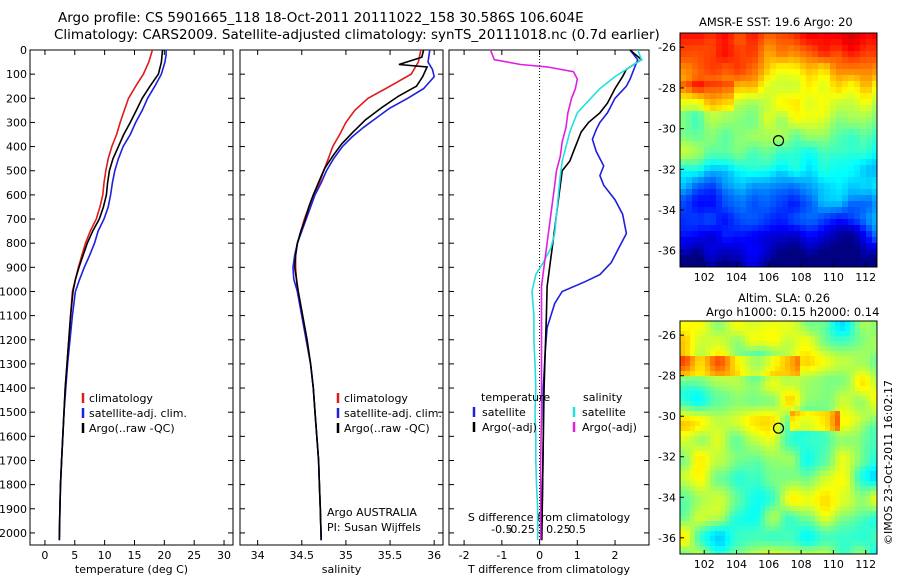  Describe the element at coordinates (509, 427) in the screenshot. I see `legend-label: Argo(-adj)` at that location.